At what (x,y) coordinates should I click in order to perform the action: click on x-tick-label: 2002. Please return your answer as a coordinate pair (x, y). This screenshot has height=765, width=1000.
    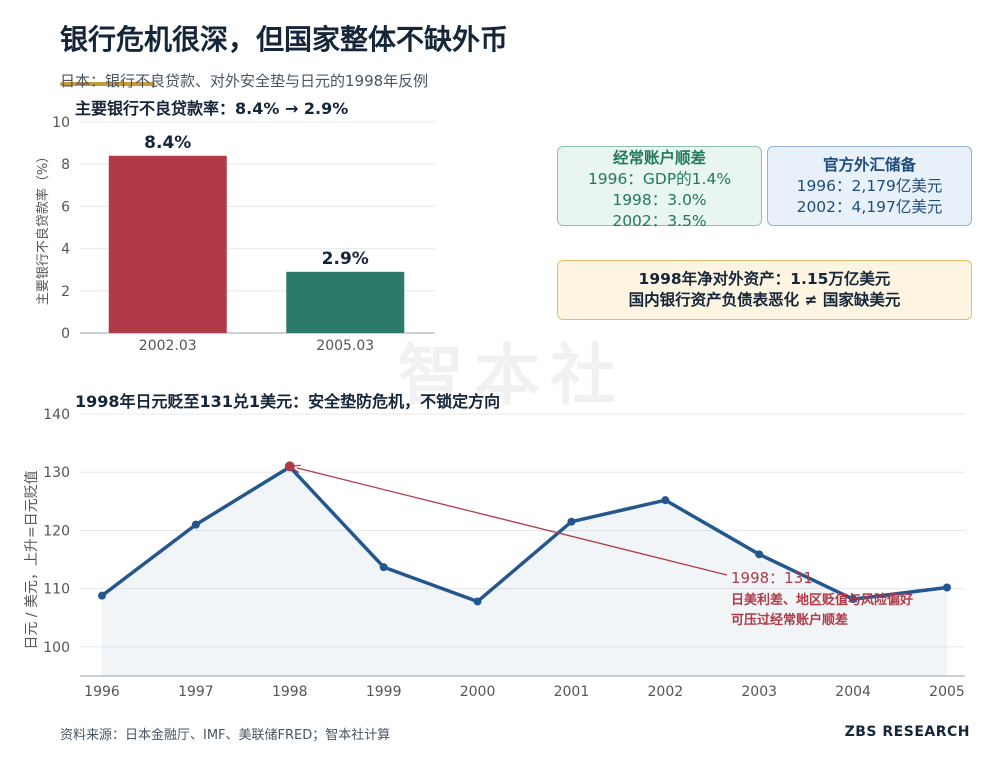
    Looking at the image, I should click on (666, 692).